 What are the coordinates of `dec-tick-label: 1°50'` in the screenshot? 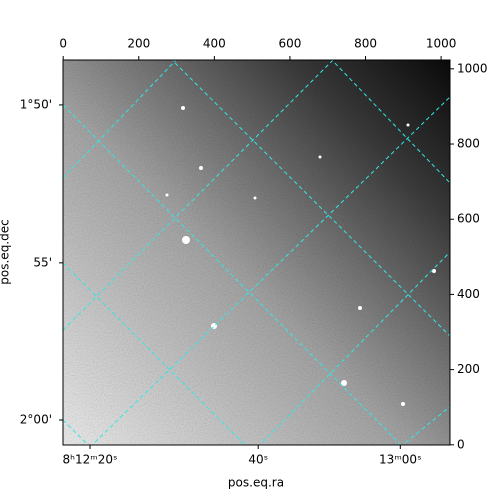 It's located at (36, 104).